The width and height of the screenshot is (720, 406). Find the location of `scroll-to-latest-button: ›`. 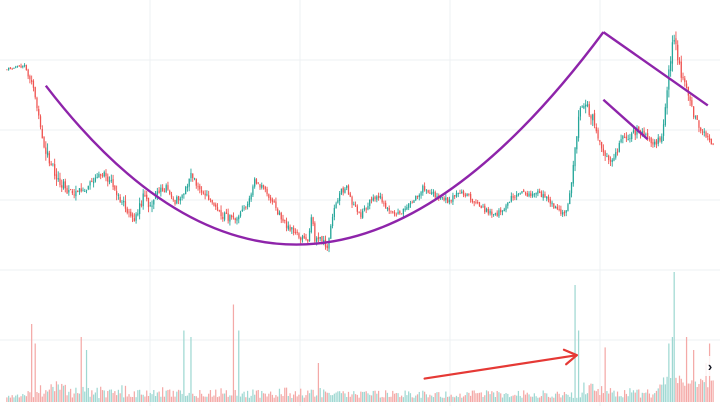

scroll-to-latest-button: › is located at coordinates (710, 366).